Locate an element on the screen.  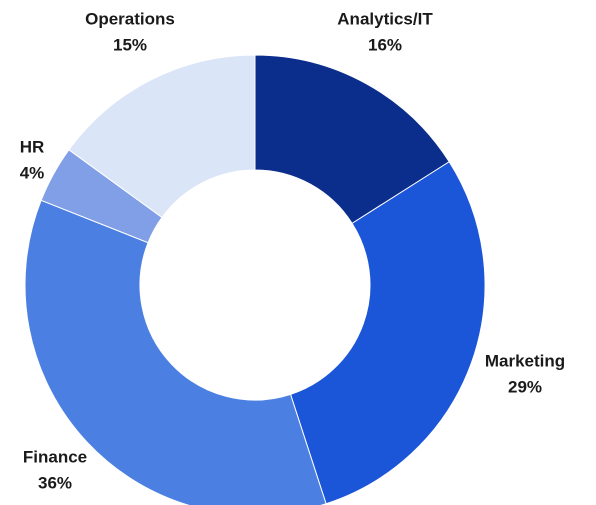
slice-value-label: 15% is located at coordinates (130, 44).